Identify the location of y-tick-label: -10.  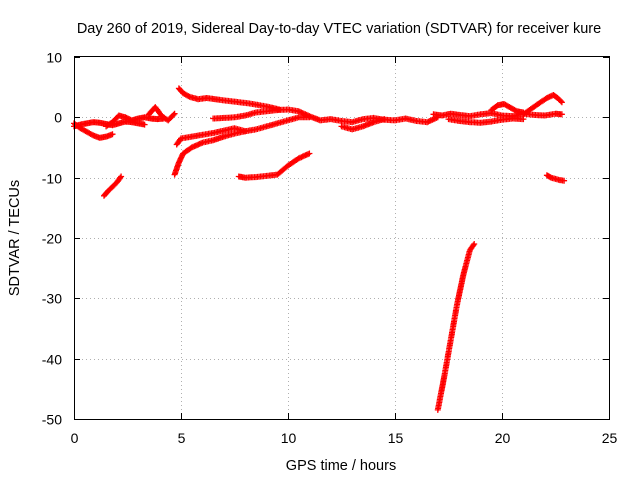
(52, 179).